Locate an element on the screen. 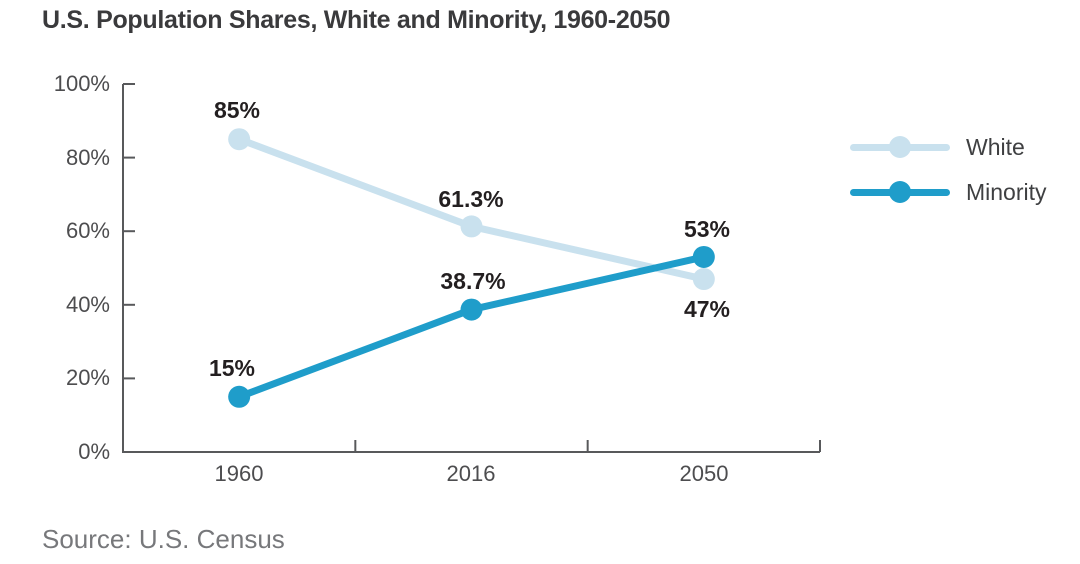  data-label-white-1960: 85% is located at coordinates (237, 110).